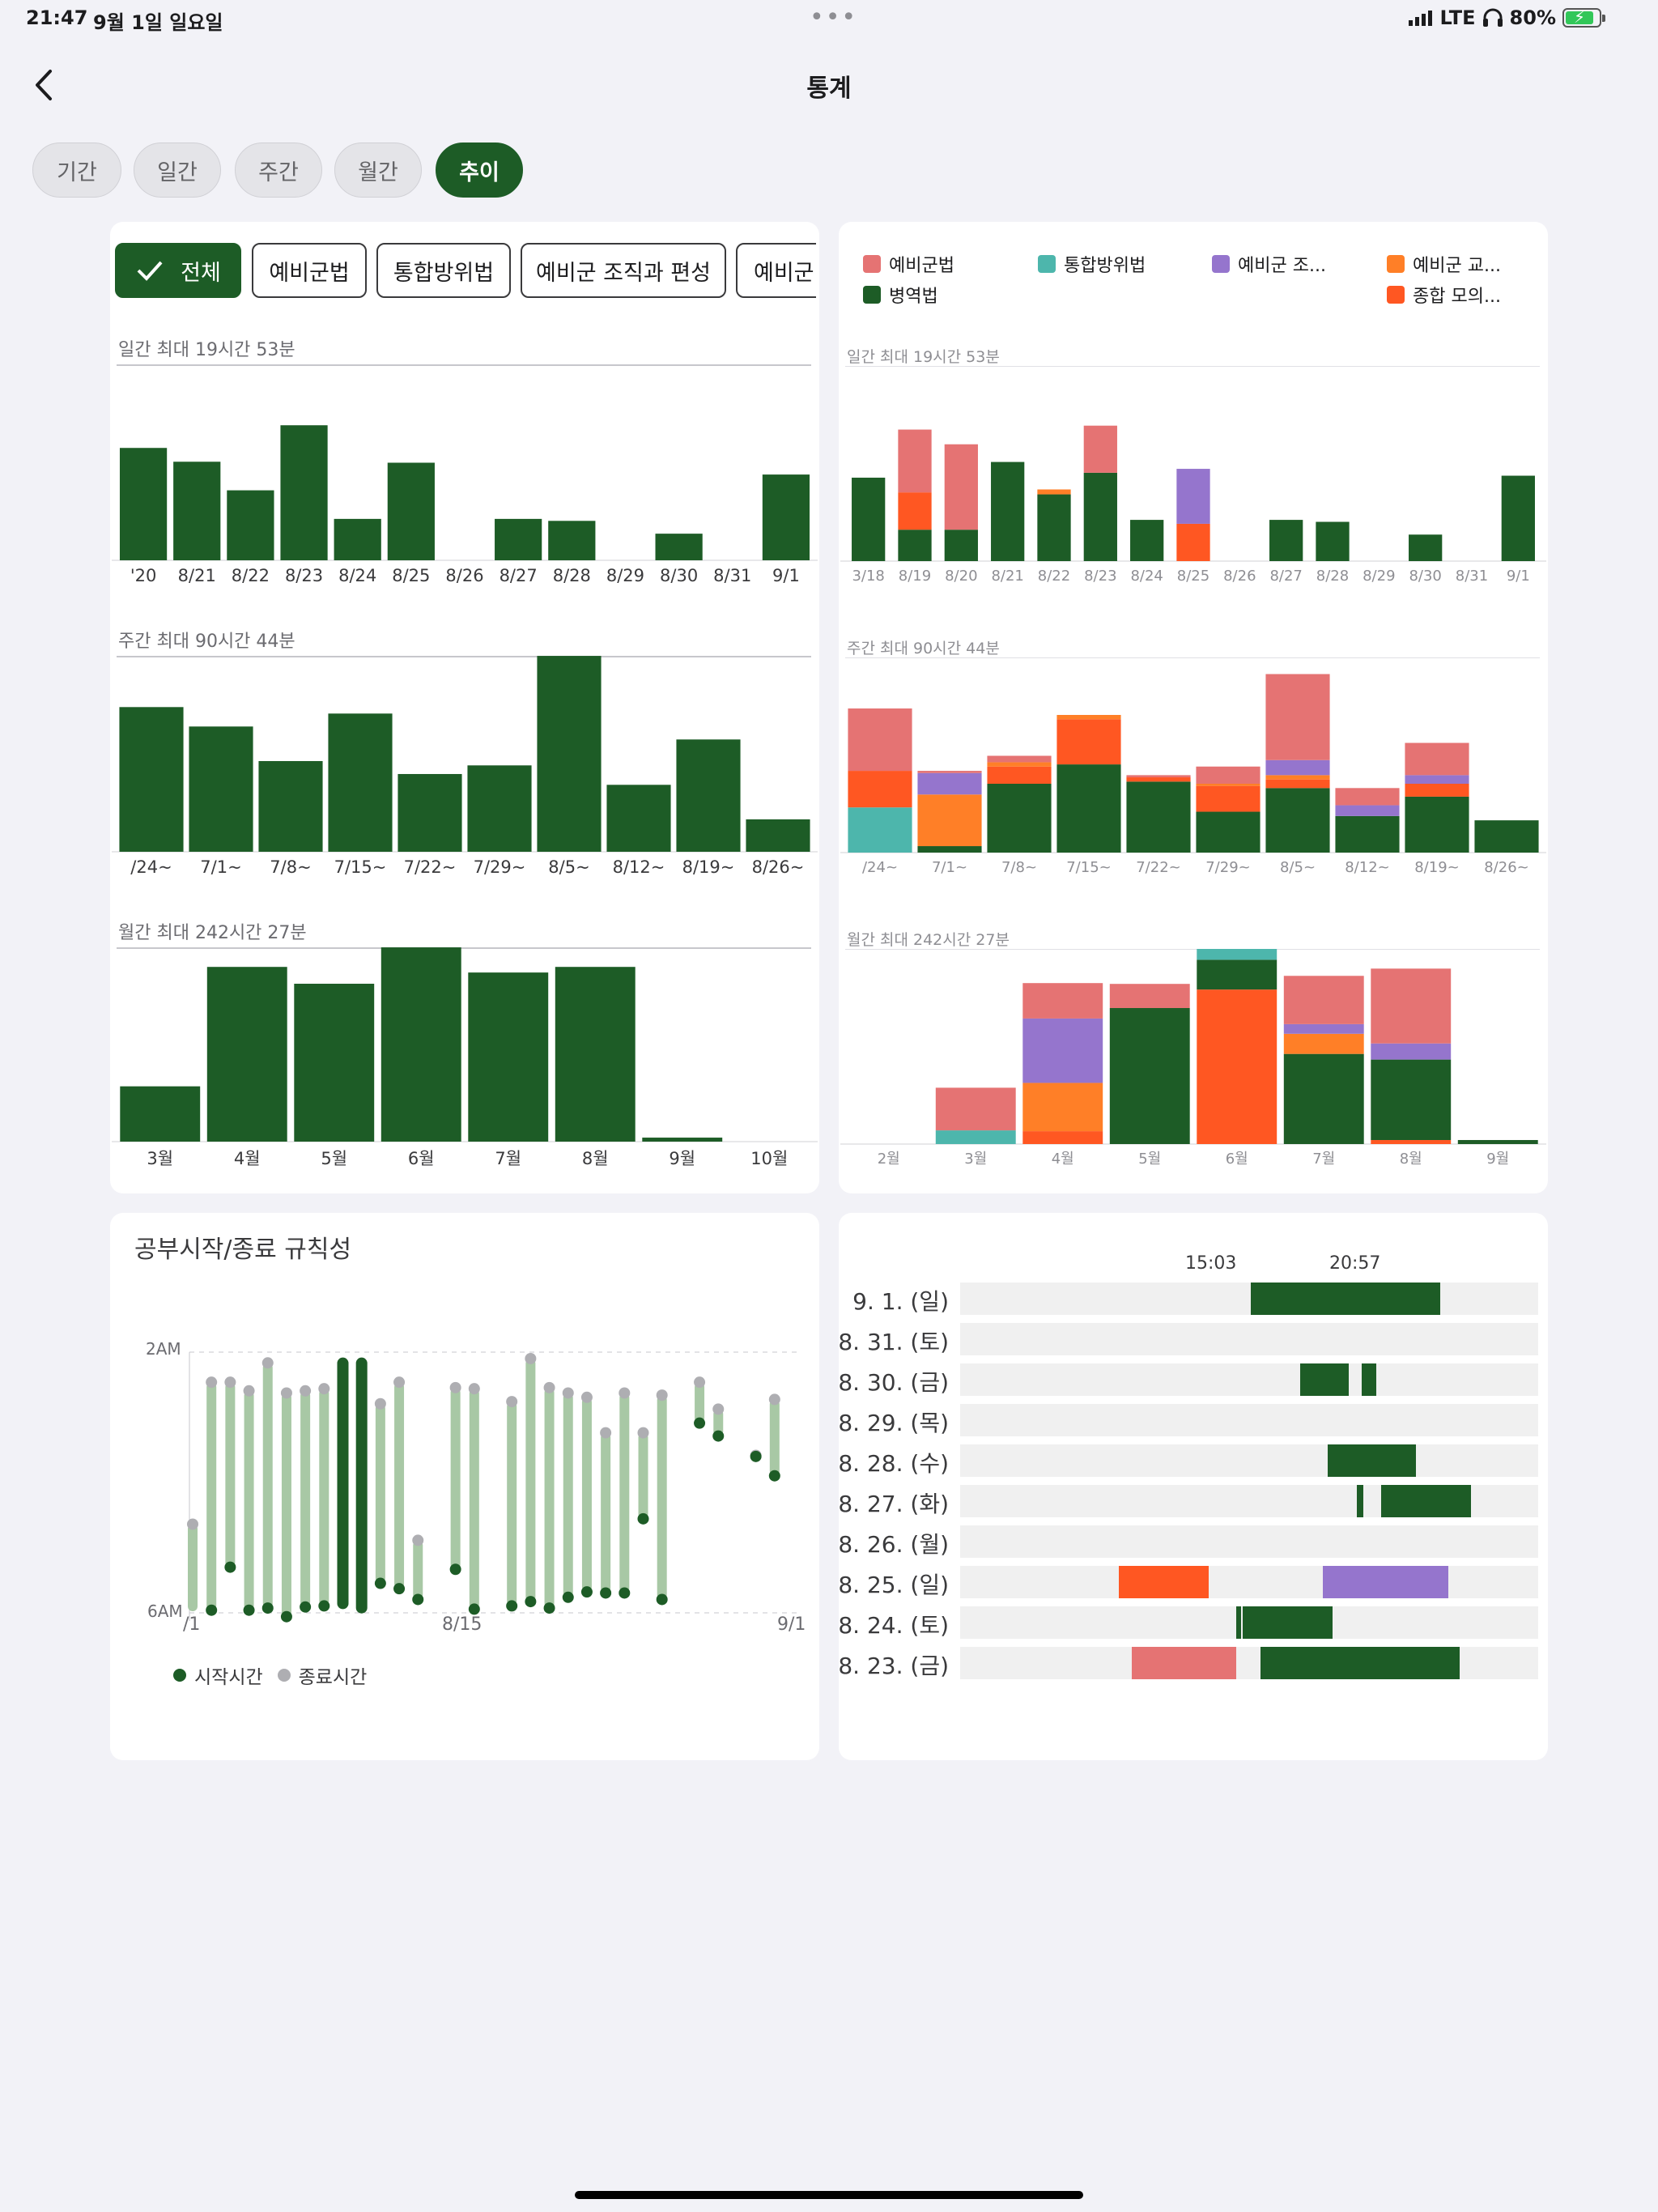 Image resolution: width=1658 pixels, height=2212 pixels. Describe the element at coordinates (76, 170) in the screenshot. I see `tab-period: 기간` at that location.